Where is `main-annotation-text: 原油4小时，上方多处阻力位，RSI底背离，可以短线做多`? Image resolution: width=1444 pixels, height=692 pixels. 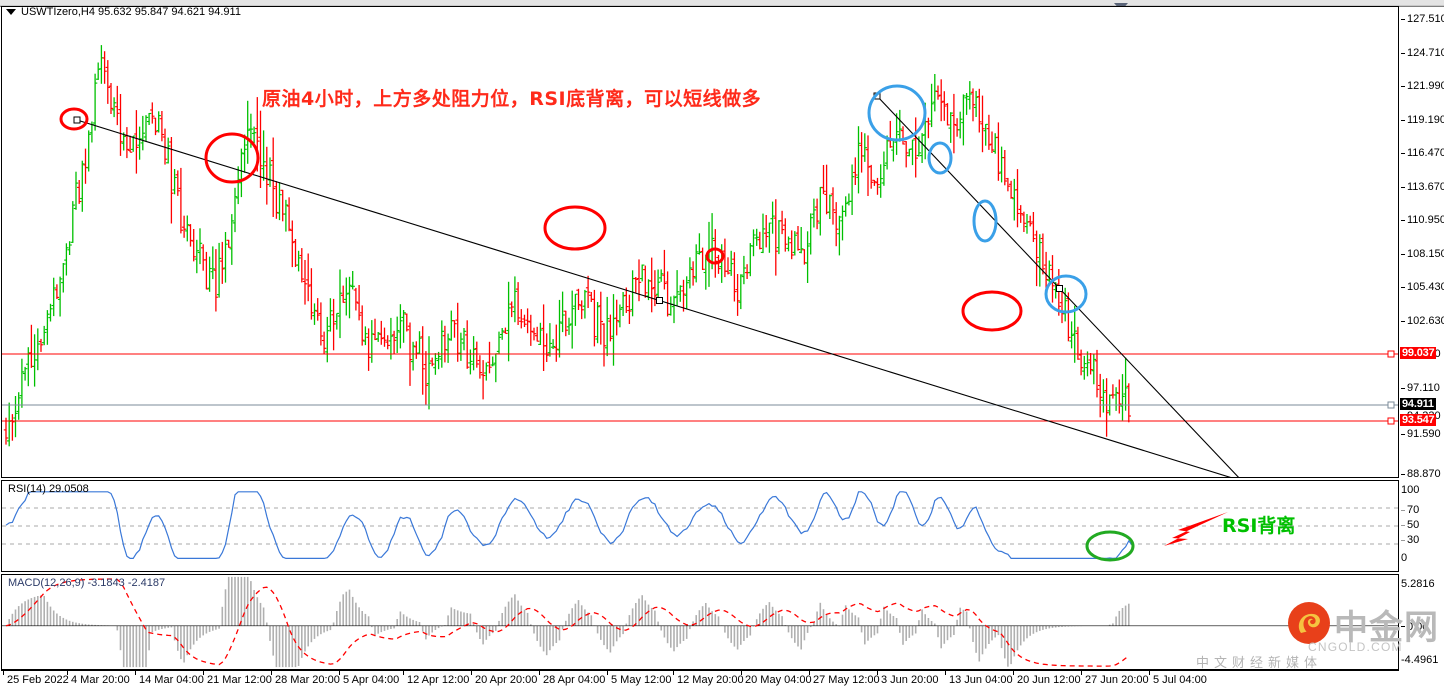 main-annotation-text: 原油4小时，上方多处阻力位，RSI底背离，可以短线做多 is located at coordinates (512, 99).